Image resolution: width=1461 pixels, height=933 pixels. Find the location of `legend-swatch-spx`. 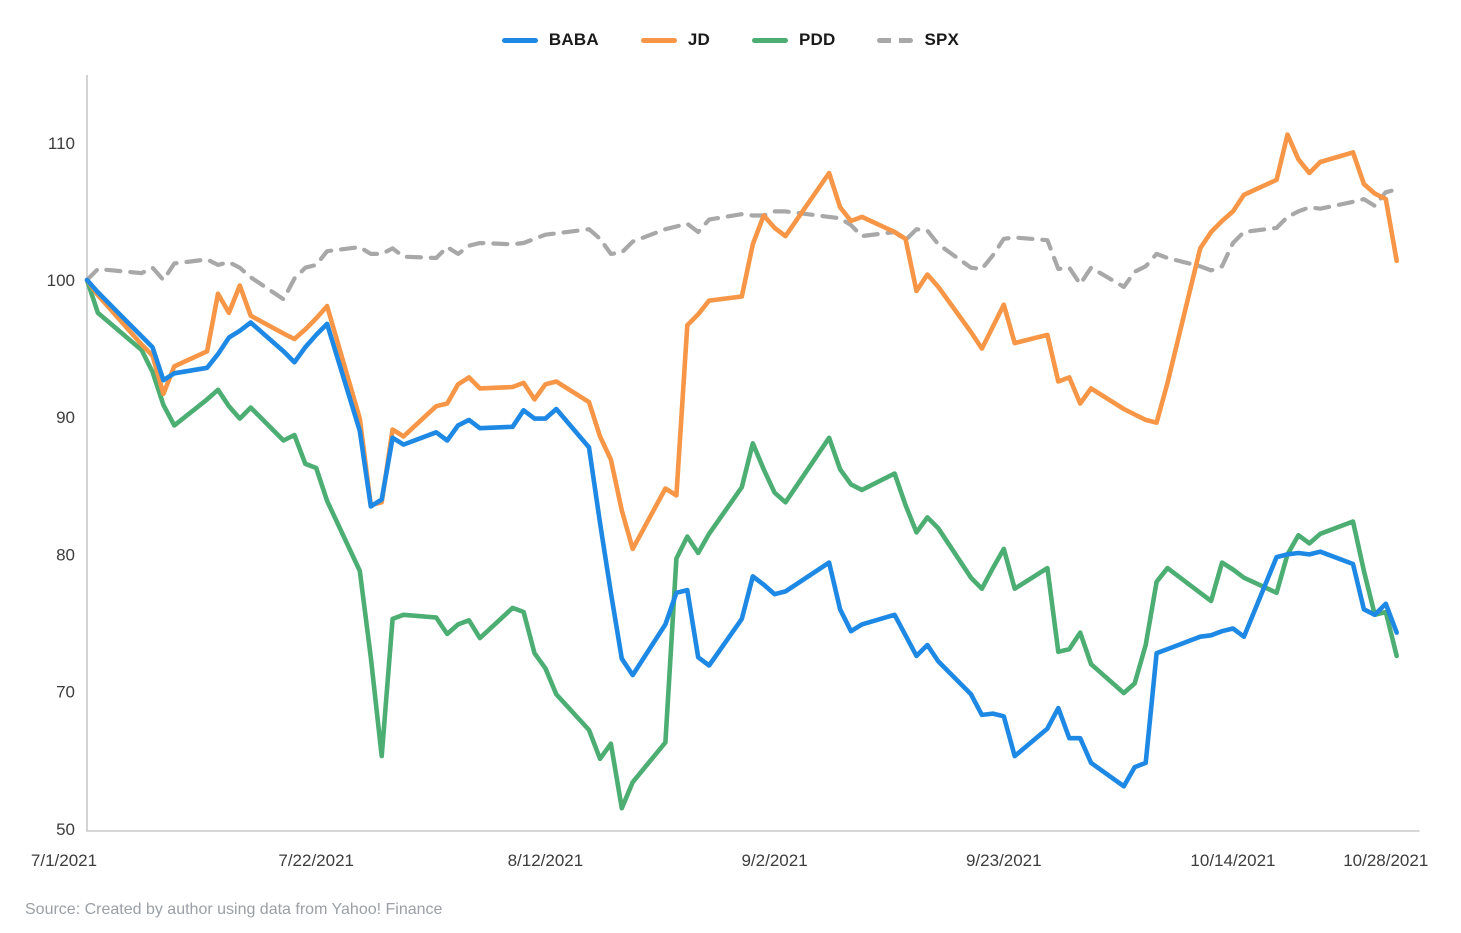

legend-swatch-spx is located at coordinates (895, 40).